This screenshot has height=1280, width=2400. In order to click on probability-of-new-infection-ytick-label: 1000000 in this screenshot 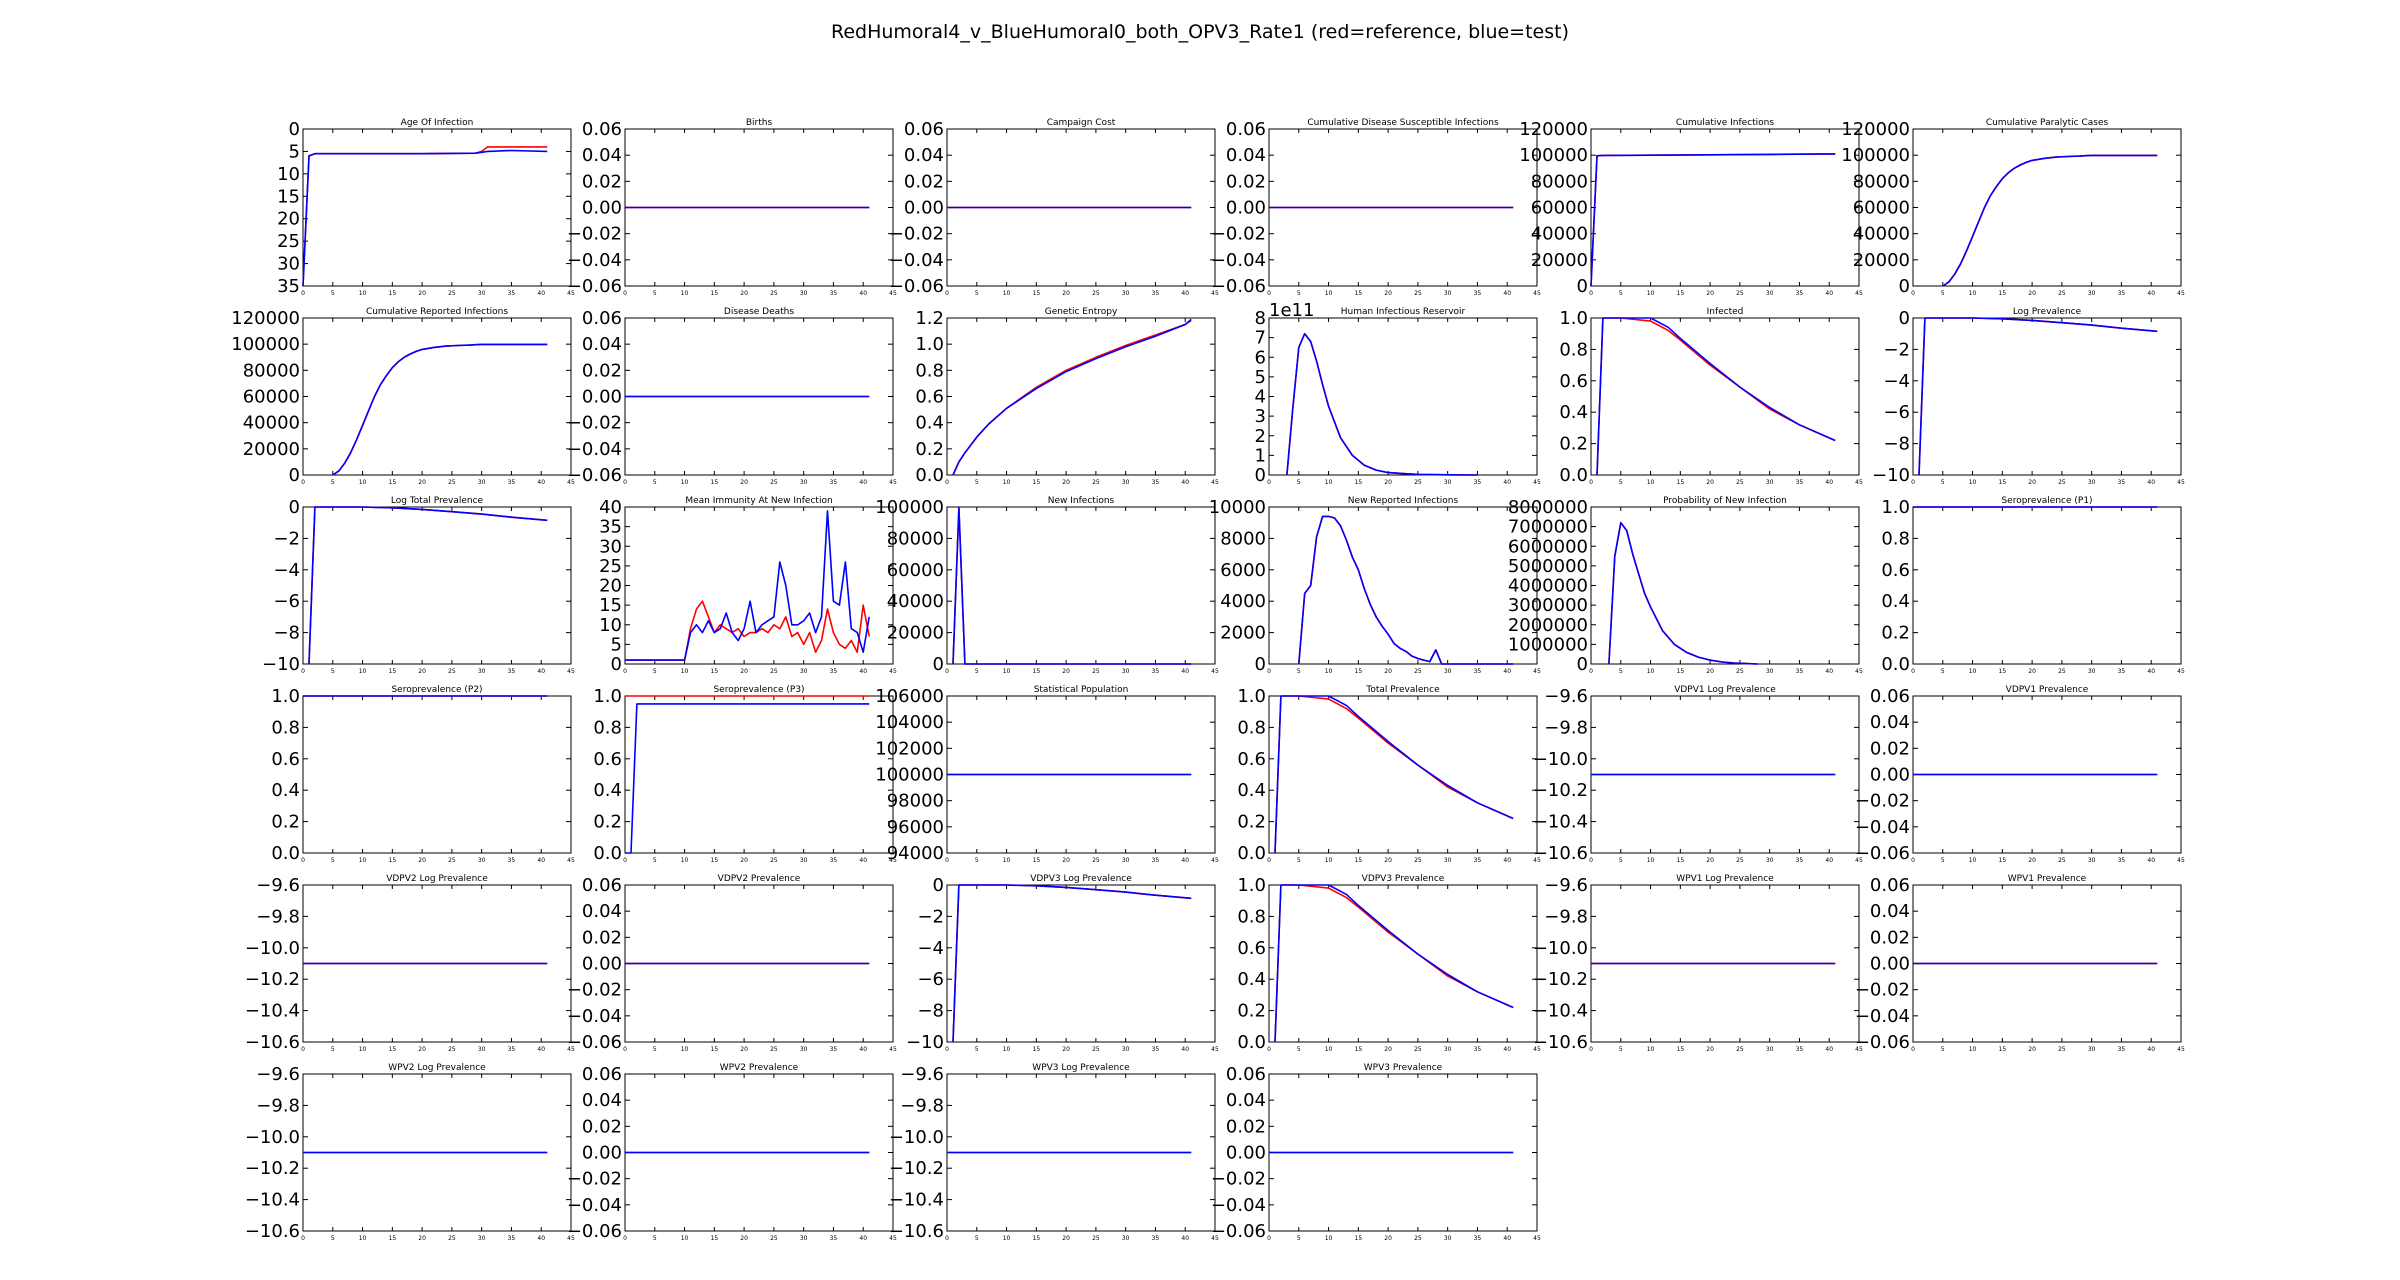, I will do `click(1548, 644)`.